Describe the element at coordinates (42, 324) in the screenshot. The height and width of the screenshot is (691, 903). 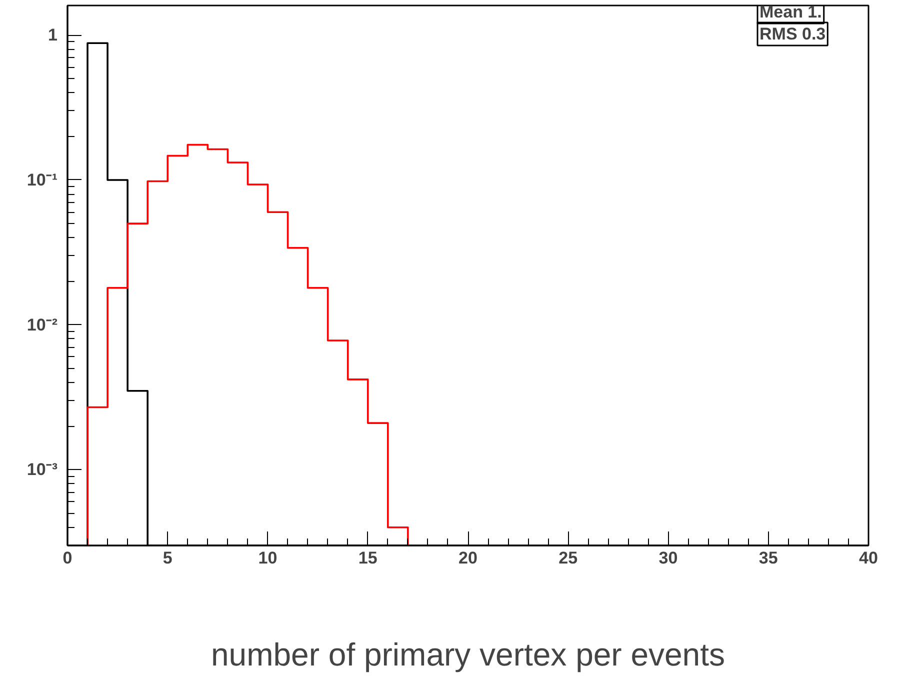
I see `y-tick-label: 10⁻²` at that location.